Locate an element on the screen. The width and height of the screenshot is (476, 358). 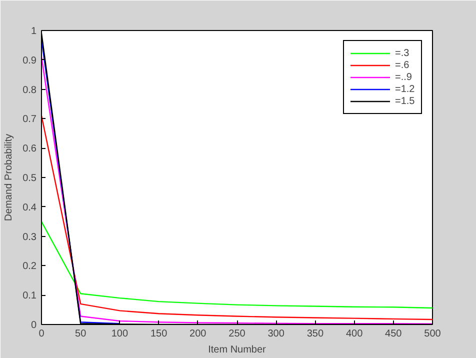
y-tick-label: 0.5 is located at coordinates (29, 178).